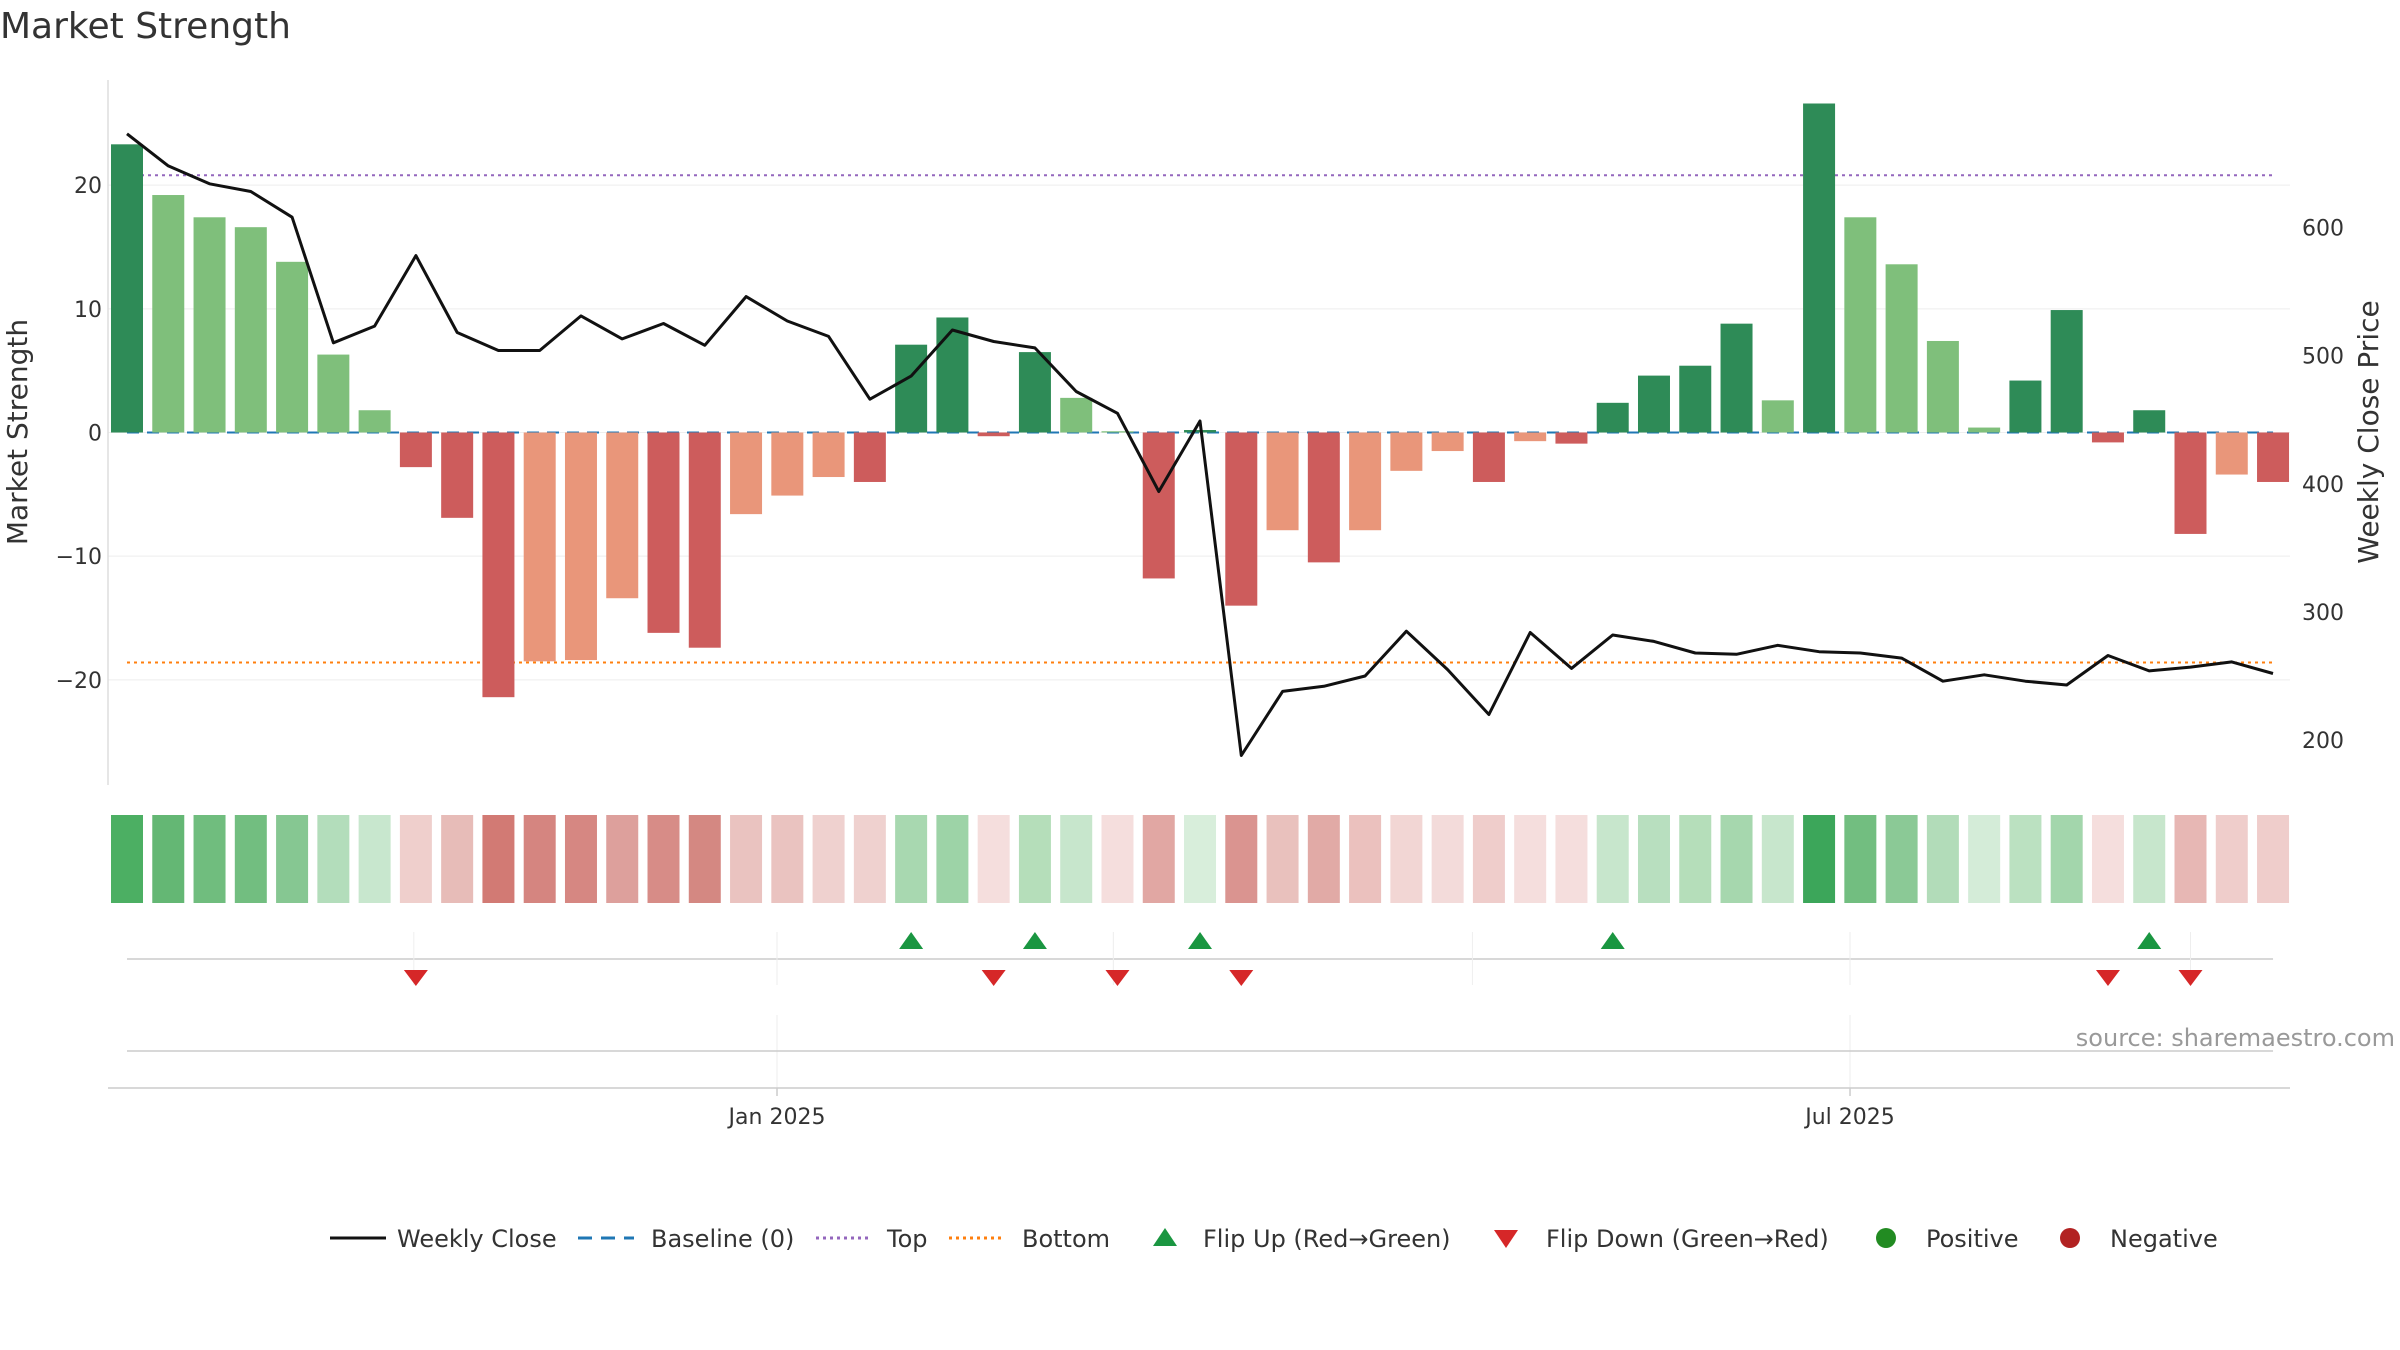  I want to click on date-axis-panel: Jan 2025 Jul 2025, so click(1199, 1072).